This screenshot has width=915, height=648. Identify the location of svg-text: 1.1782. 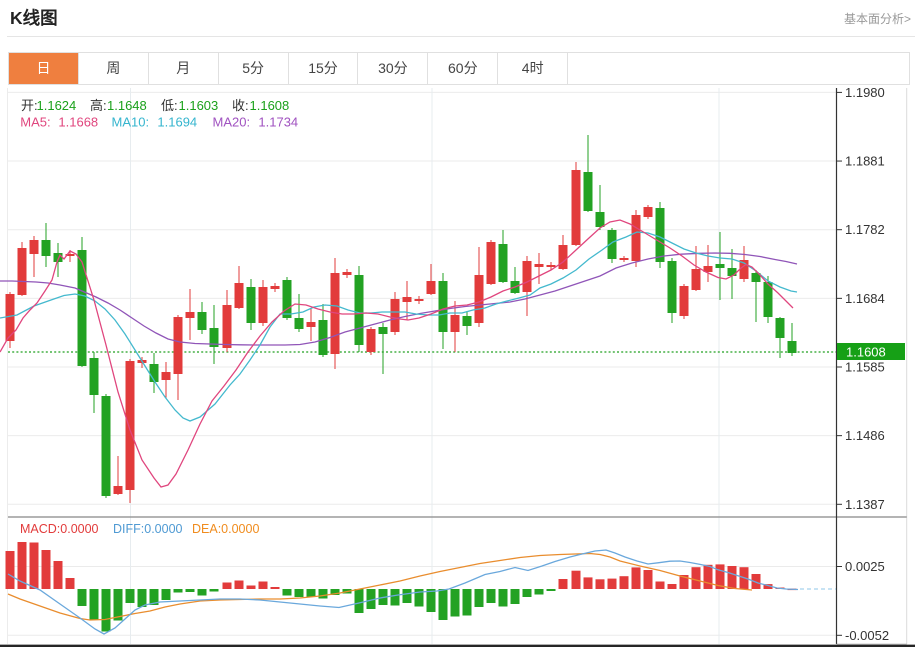
(865, 229).